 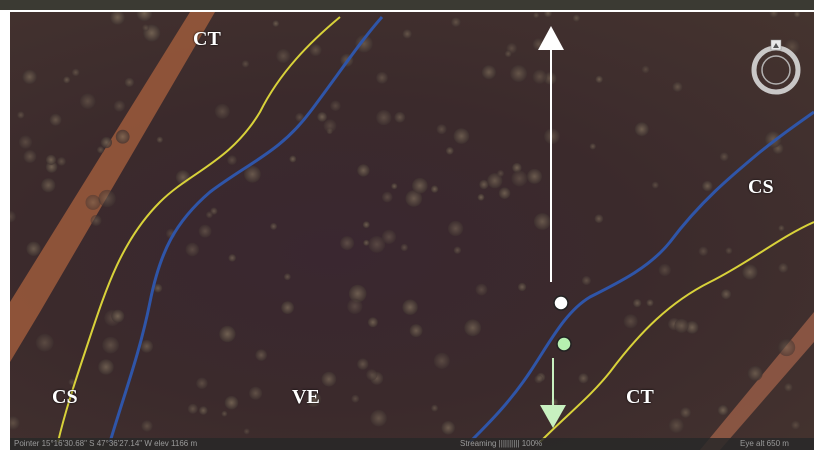 I want to click on label-ve: VE, so click(x=306, y=397).